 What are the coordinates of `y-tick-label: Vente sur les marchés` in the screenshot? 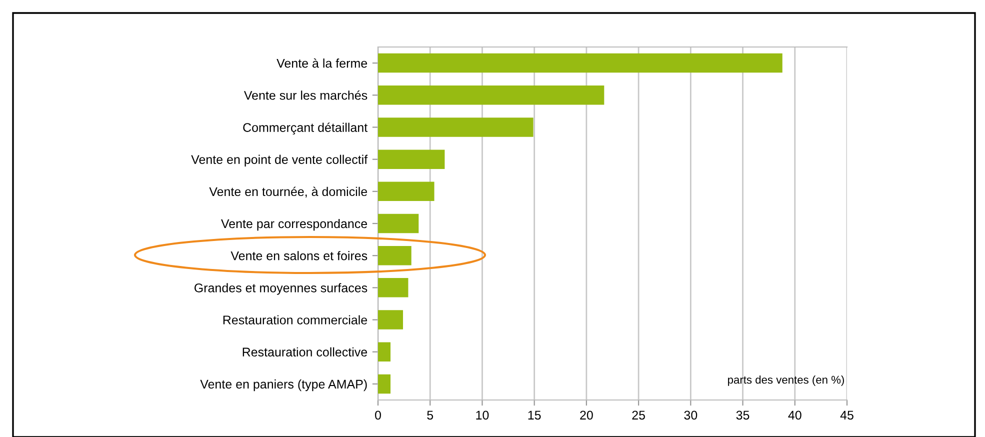 It's located at (306, 95).